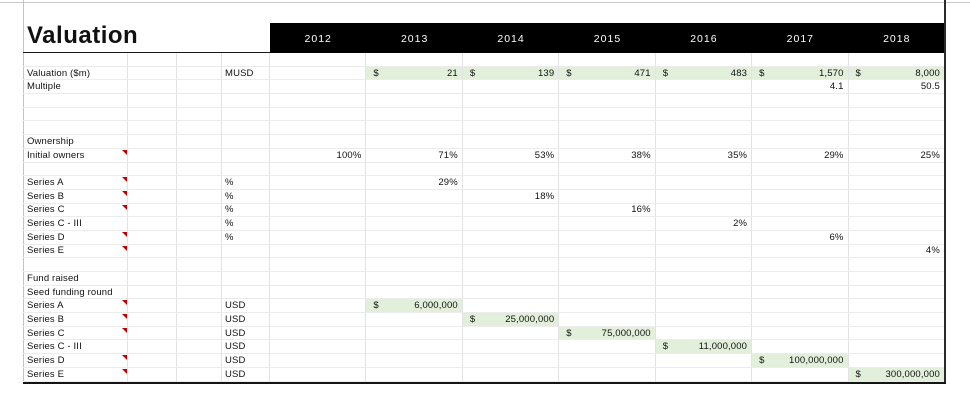 The image size is (970, 405). What do you see at coordinates (246, 73) in the screenshot?
I see `unit-cell: MUSD` at bounding box center [246, 73].